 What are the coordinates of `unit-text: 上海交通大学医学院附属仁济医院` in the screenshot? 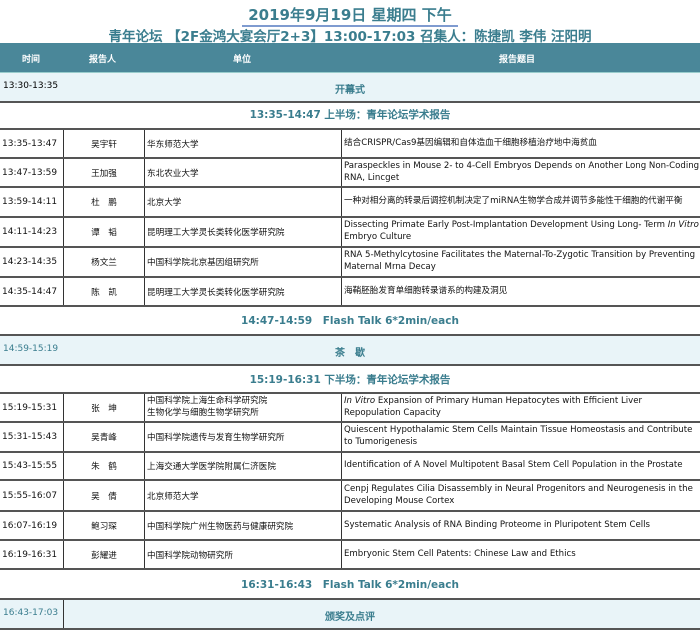 It's located at (211, 467).